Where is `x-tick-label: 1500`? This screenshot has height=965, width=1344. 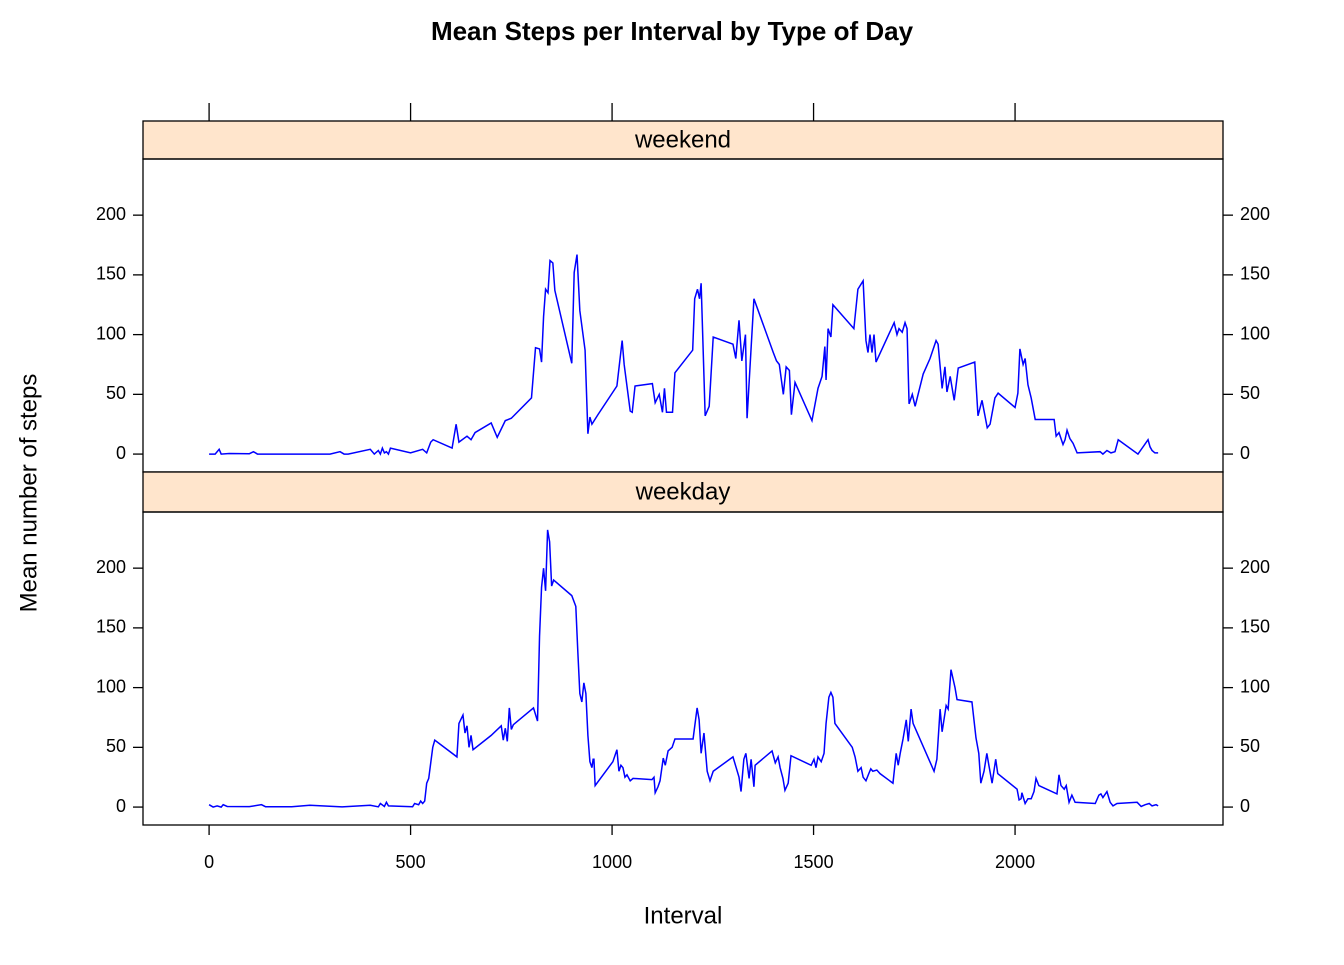 x-tick-label: 1500 is located at coordinates (814, 862).